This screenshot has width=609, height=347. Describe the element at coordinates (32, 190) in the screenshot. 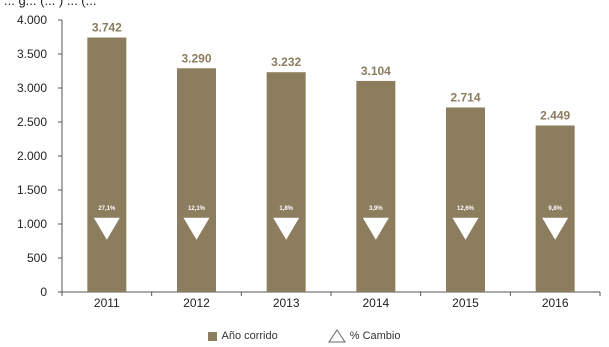

I see `y-tick-label: 1.500` at that location.